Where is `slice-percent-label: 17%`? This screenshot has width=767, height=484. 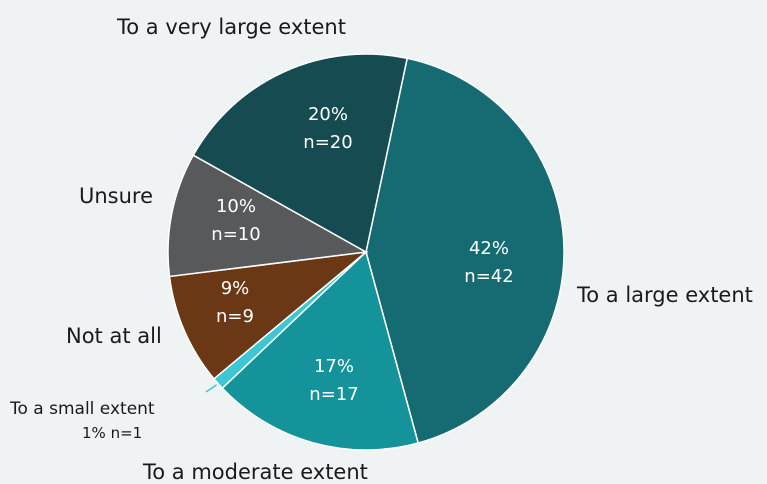 slice-percent-label: 17% is located at coordinates (334, 366).